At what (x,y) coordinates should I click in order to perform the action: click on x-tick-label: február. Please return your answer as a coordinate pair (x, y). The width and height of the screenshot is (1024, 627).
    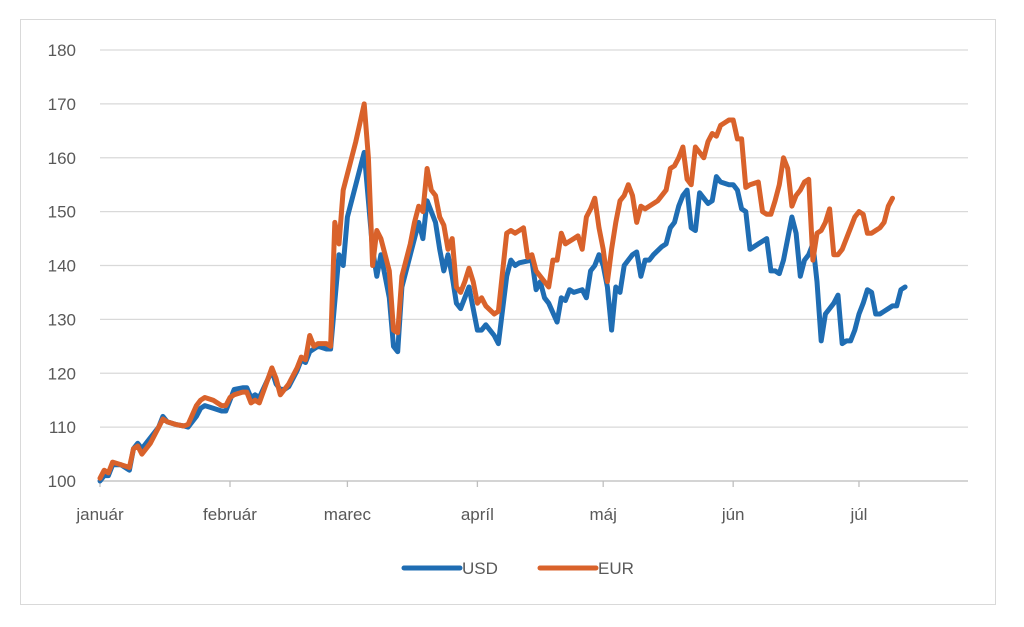
    Looking at the image, I should click on (230, 514).